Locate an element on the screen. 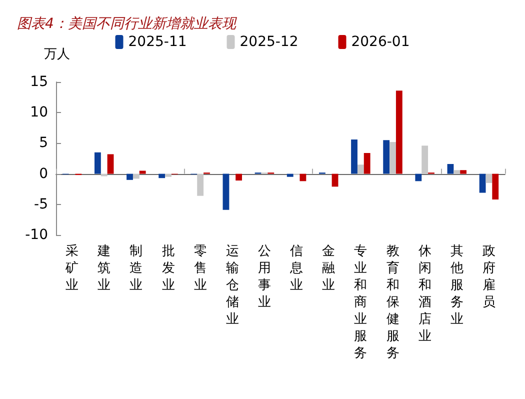 Image resolution: width=525 pixels, height=399 pixels. x-tick-label: 金融业 is located at coordinates (329, 268).